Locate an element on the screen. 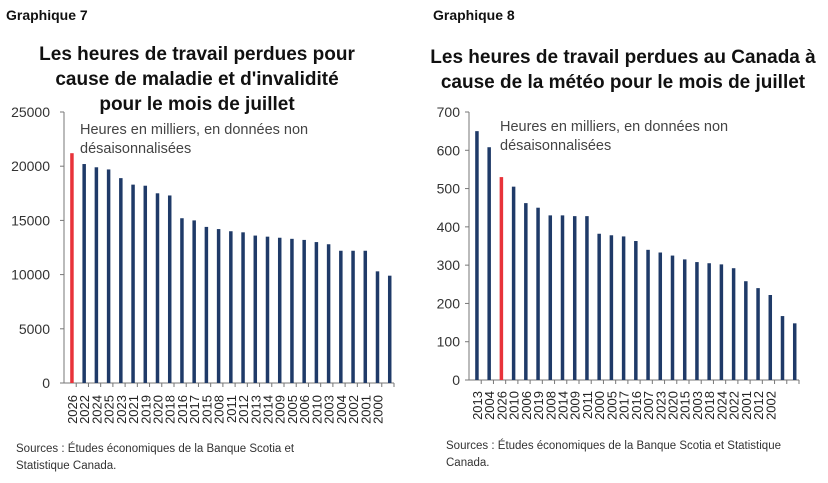 This screenshot has width=828, height=483. x-tick-label: 2014 is located at coordinates (268, 409).